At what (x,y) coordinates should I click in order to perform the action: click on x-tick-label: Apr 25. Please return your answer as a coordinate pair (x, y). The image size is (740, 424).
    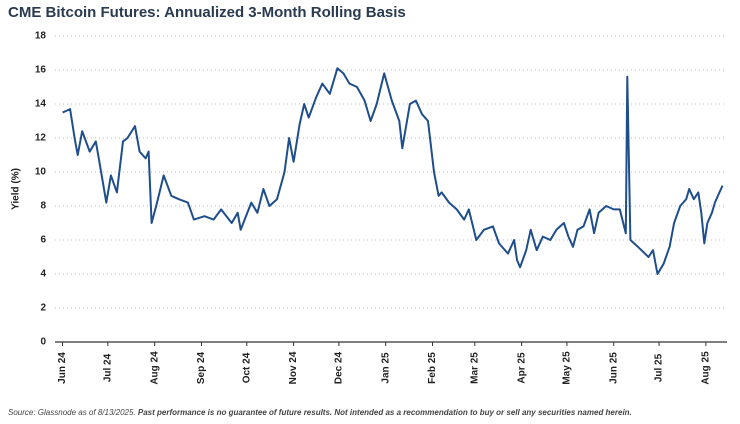
    Looking at the image, I should click on (521, 368).